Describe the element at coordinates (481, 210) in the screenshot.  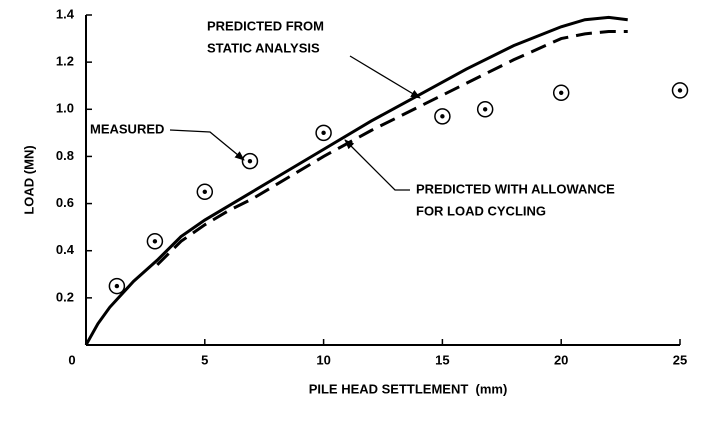
I see `annotation: FOR LOAD CYCLING` at that location.